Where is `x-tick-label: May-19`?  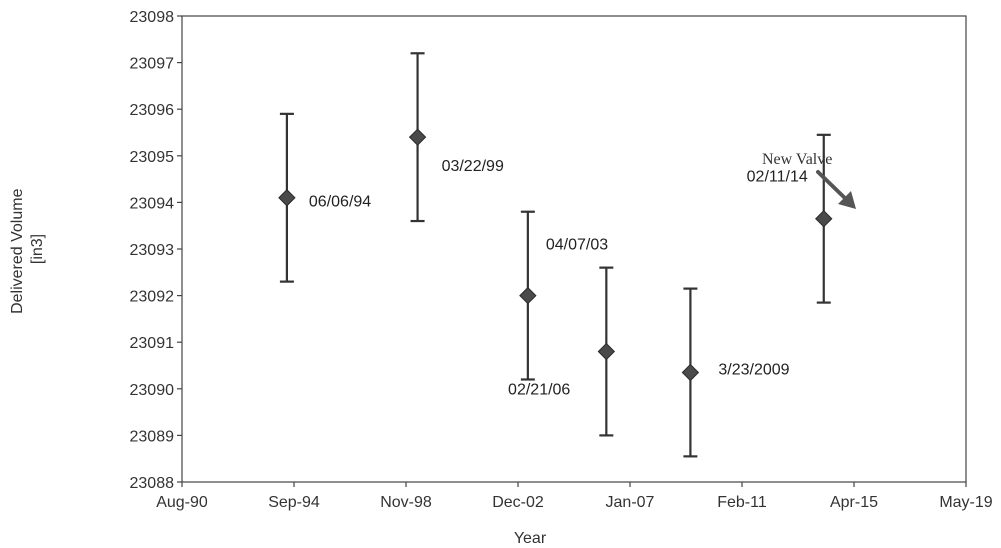
x-tick-label: May-19 is located at coordinates (965, 502).